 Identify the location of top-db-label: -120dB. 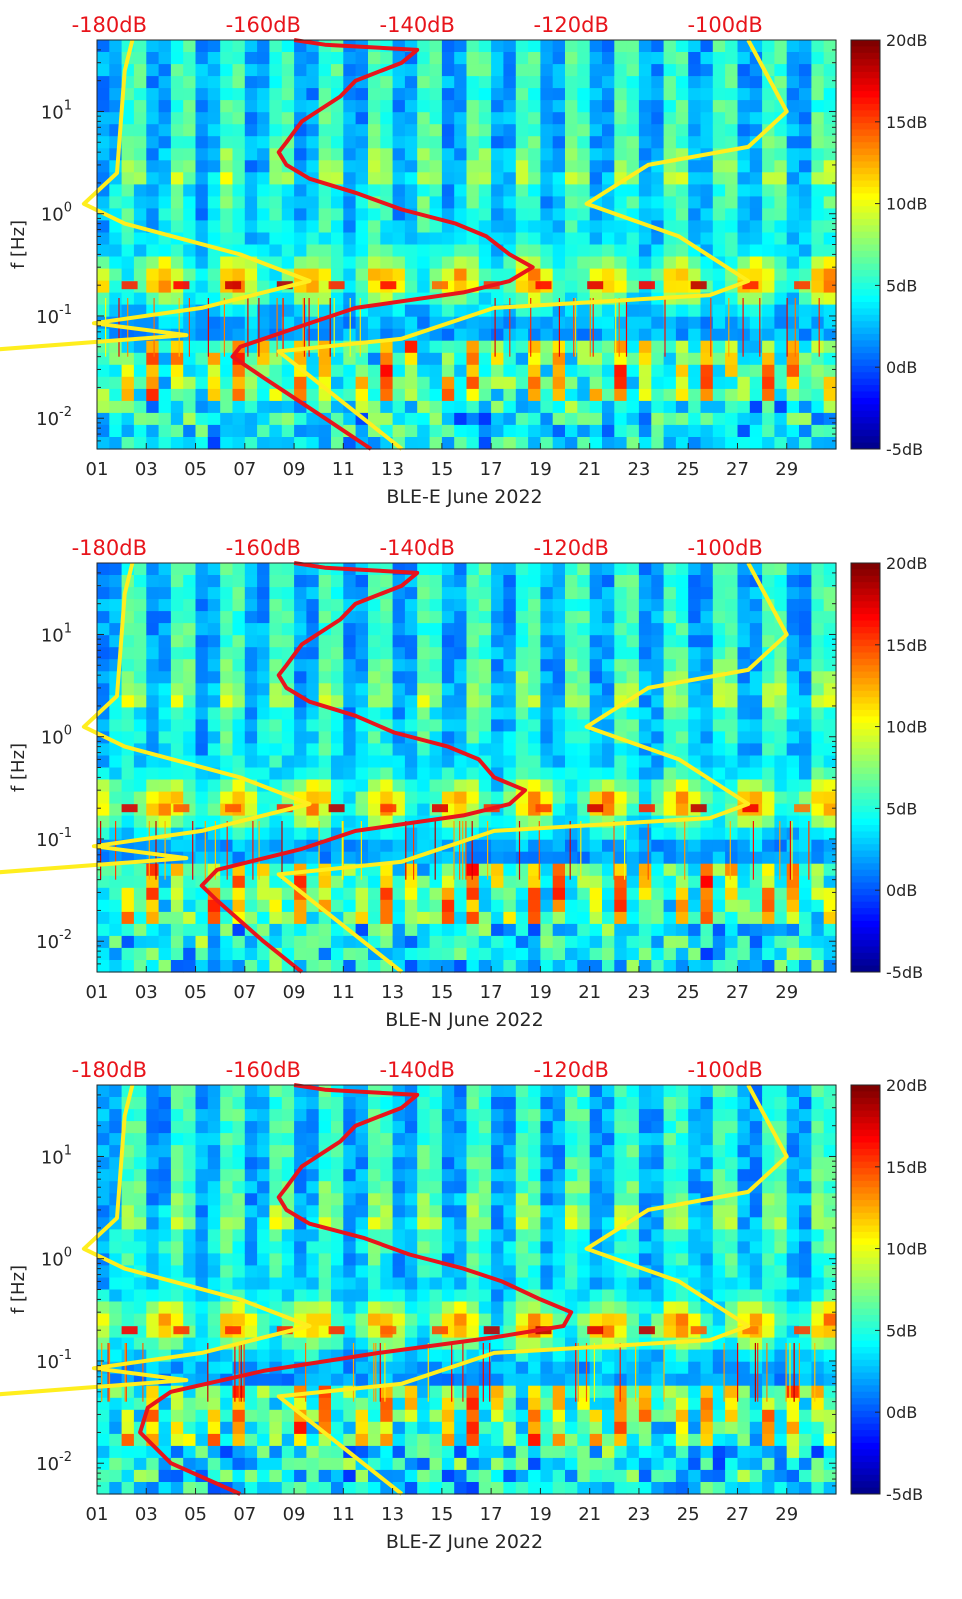
(570, 548).